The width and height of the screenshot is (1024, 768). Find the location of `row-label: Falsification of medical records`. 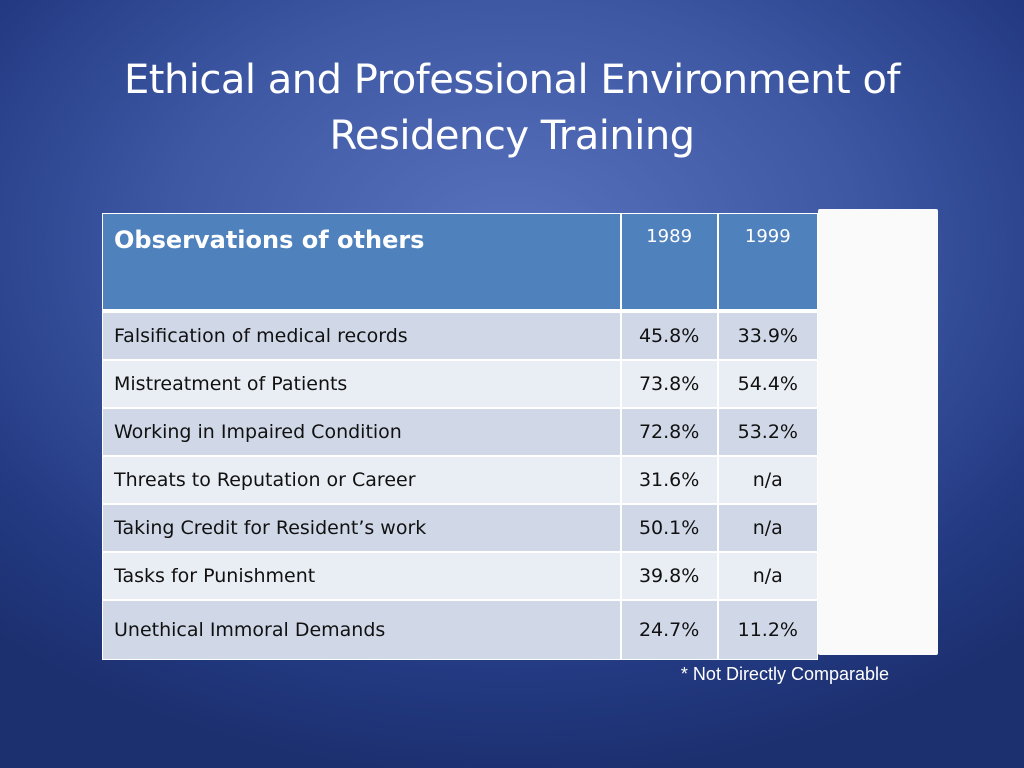

row-label: Falsification of medical records is located at coordinates (361, 335).